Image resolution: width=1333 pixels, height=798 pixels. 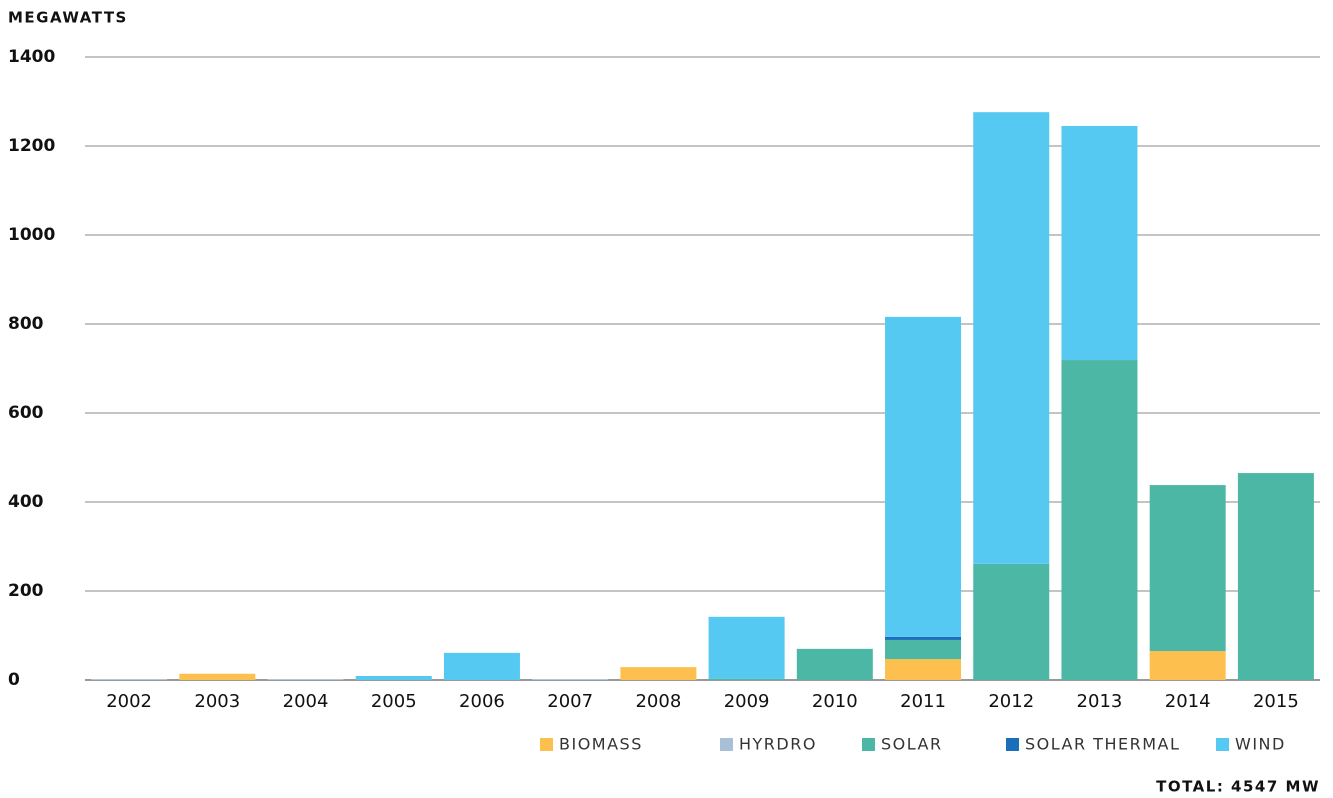 What do you see at coordinates (31, 146) in the screenshot?
I see `y-tick-label: 1200` at bounding box center [31, 146].